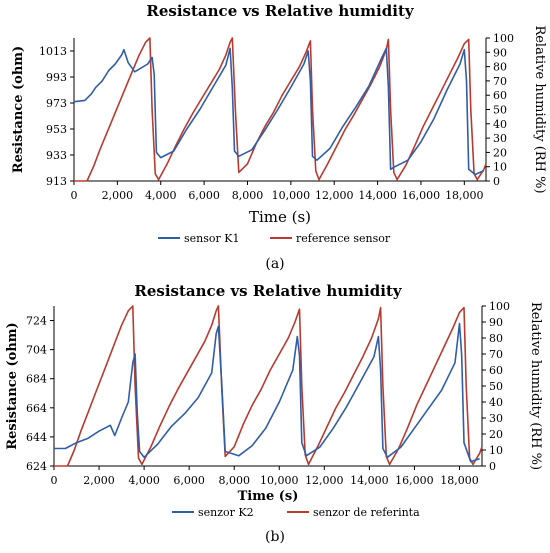 The image size is (550, 553). What do you see at coordinates (56, 77) in the screenshot?
I see `y-tick-label: 993` at bounding box center [56, 77].